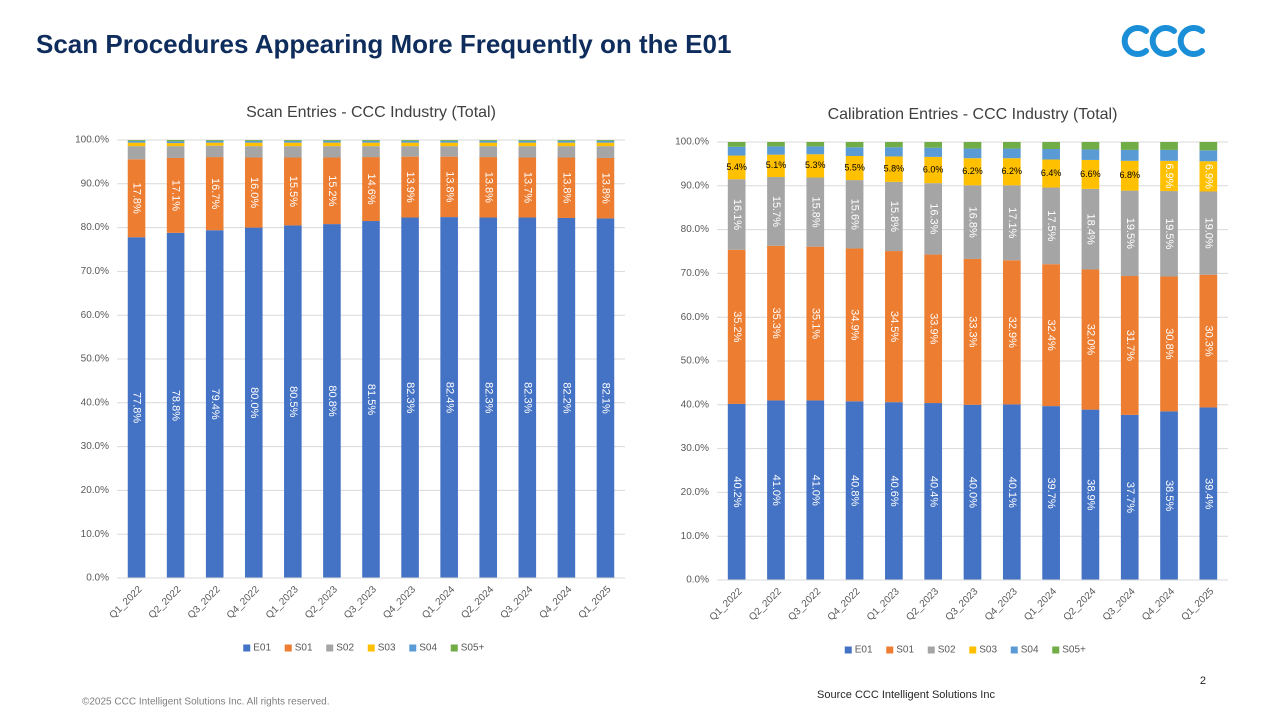 The image size is (1280, 720). I want to click on data-label: 17.5%, so click(1051, 225).